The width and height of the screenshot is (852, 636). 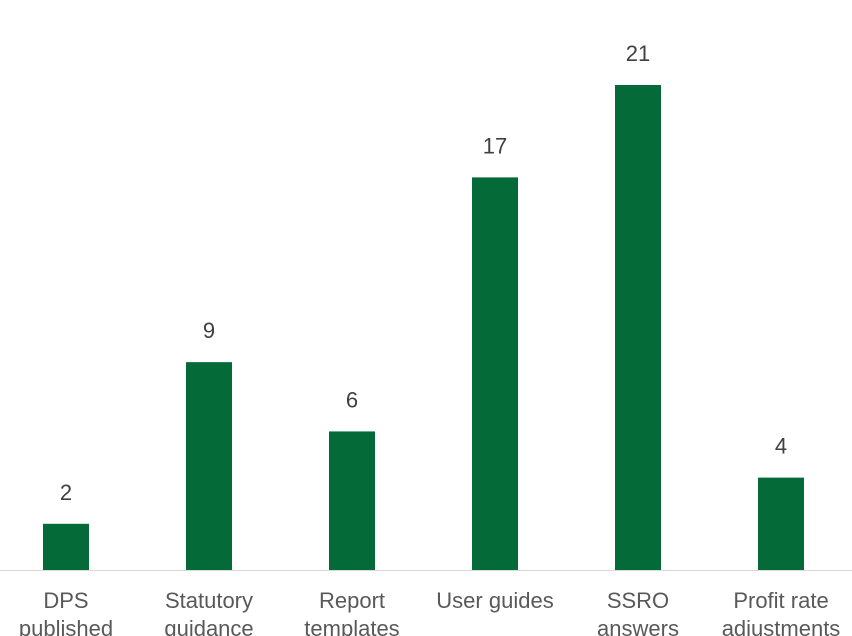 What do you see at coordinates (352, 612) in the screenshot?
I see `x-tick-label: Report templates` at bounding box center [352, 612].